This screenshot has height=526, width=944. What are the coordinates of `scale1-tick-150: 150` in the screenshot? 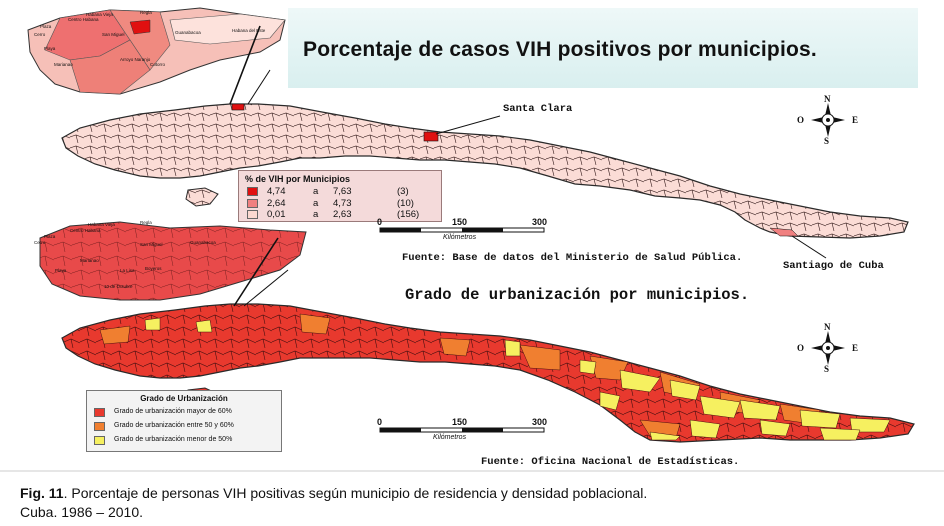 It's located at (460, 222).